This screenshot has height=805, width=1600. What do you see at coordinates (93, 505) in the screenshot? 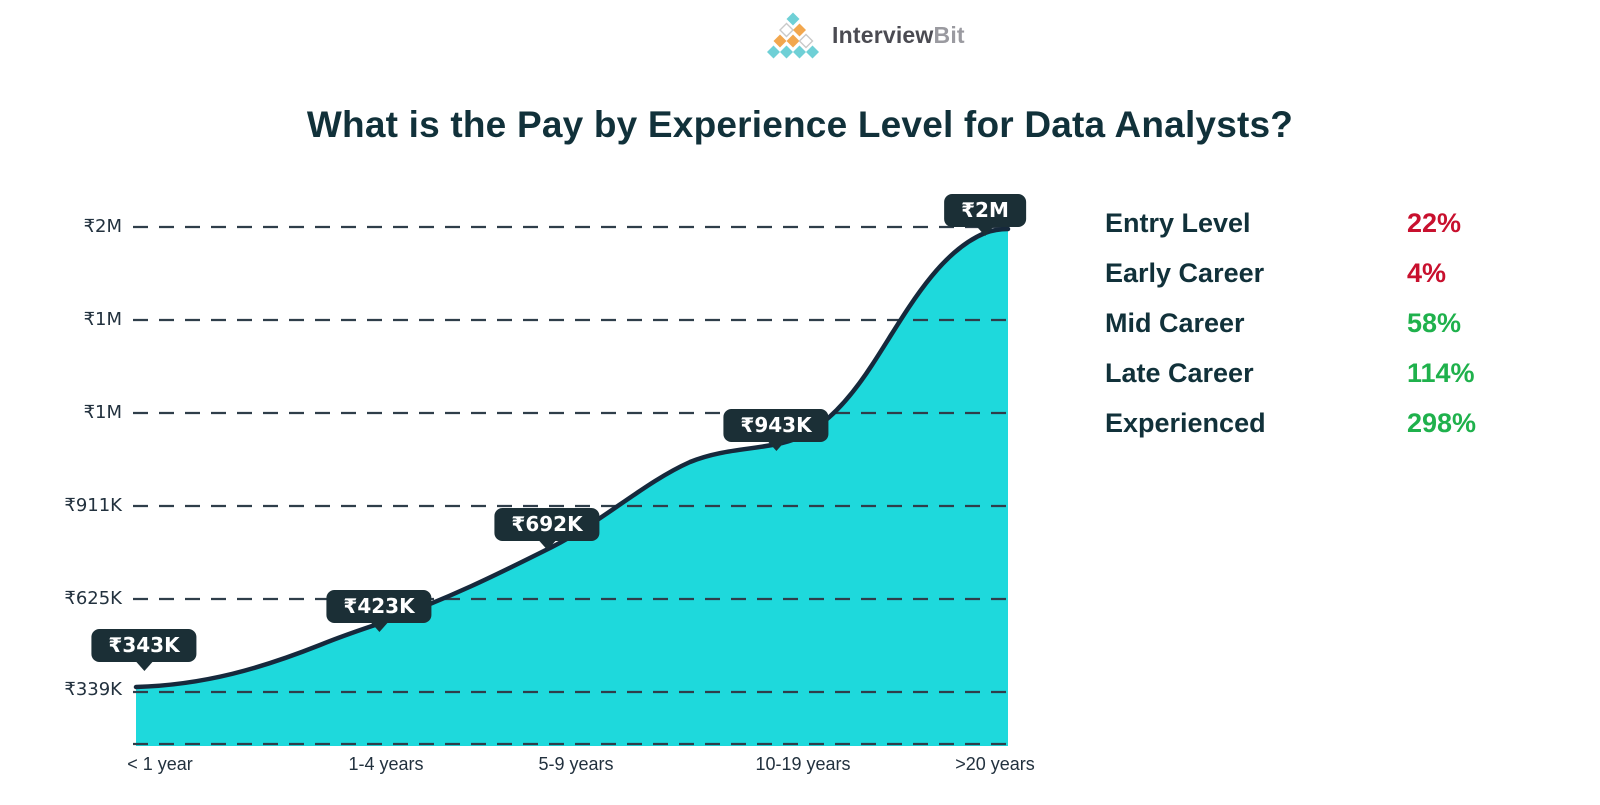
I see `y-tick-911k: ₹911K` at bounding box center [93, 505].